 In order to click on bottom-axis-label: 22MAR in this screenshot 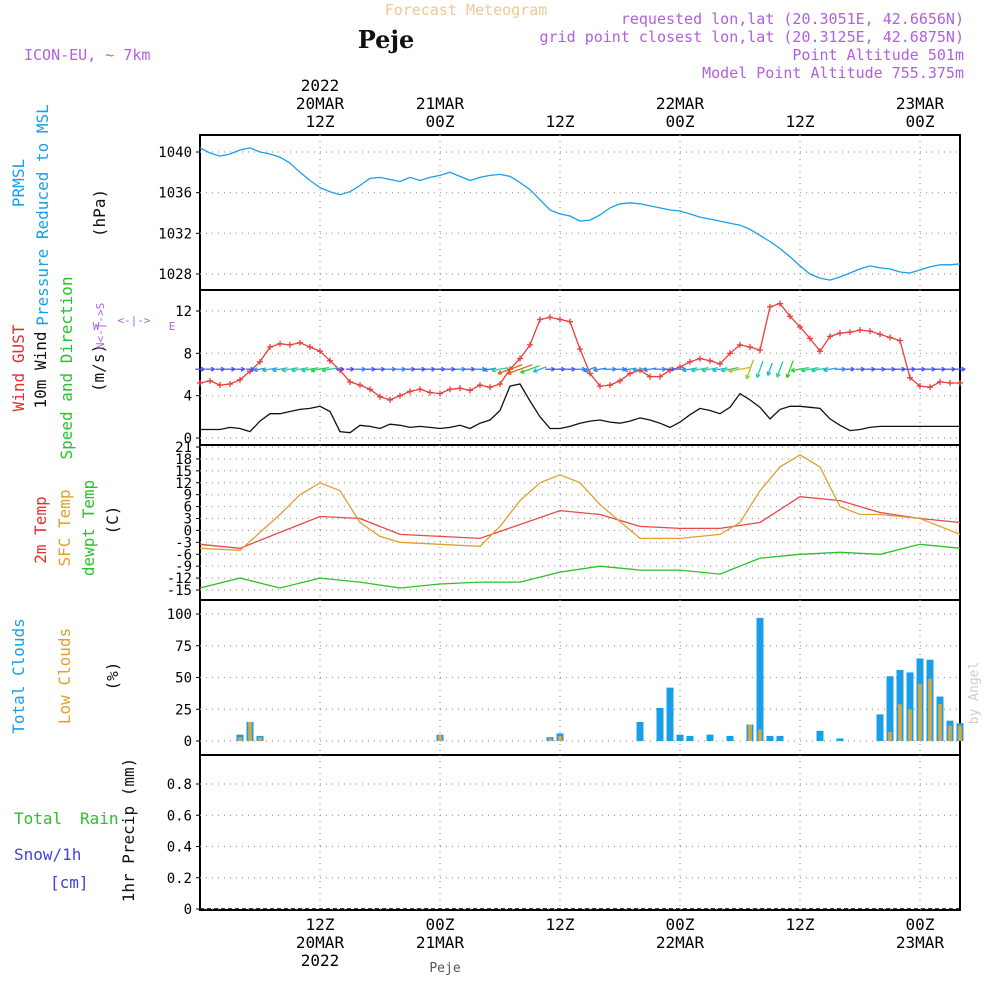, I will do `click(680, 942)`.